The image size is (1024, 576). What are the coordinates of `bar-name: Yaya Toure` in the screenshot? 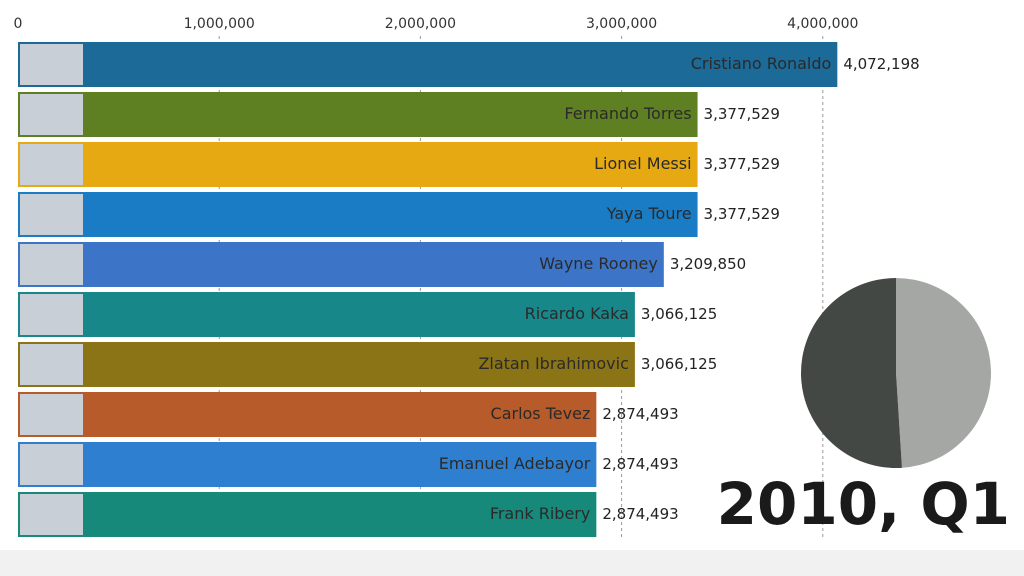 It's located at (649, 213).